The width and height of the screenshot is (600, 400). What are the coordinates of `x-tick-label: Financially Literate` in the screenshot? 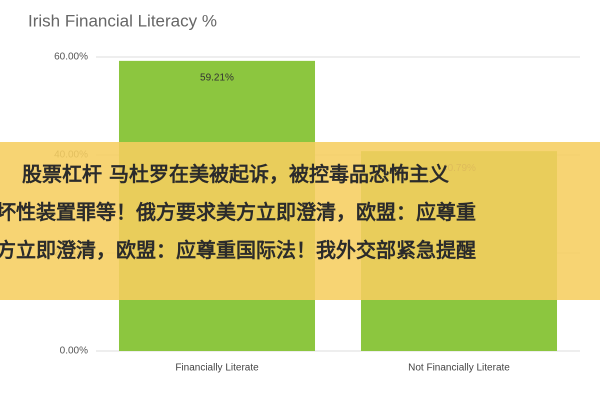 It's located at (217, 368).